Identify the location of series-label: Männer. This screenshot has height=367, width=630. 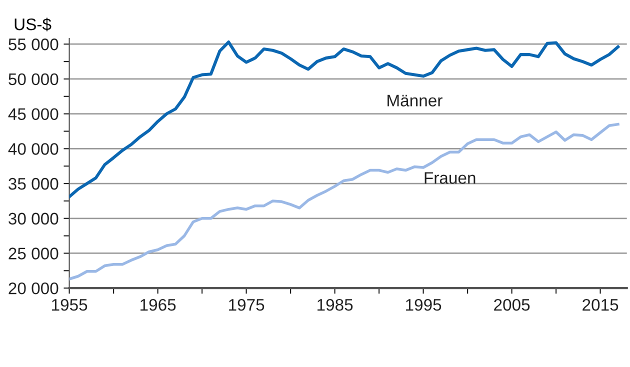
(415, 100).